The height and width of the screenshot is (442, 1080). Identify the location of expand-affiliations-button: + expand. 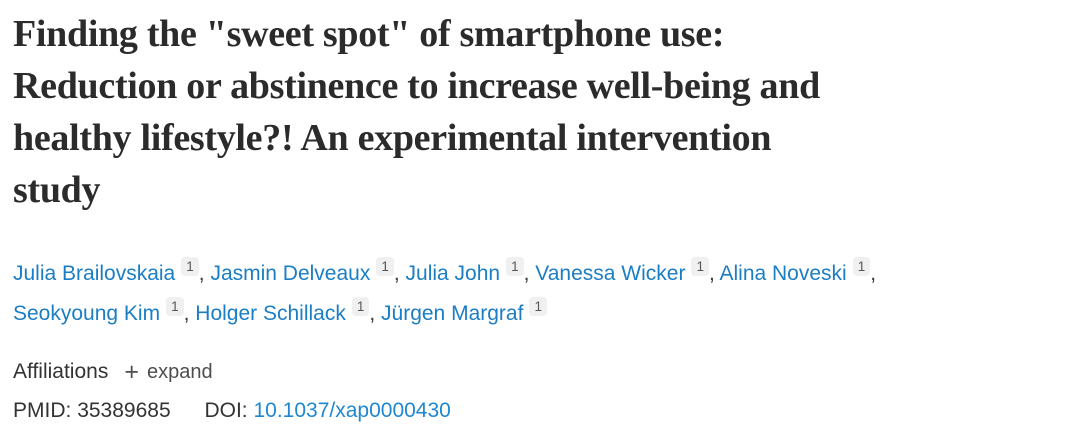
(168, 372).